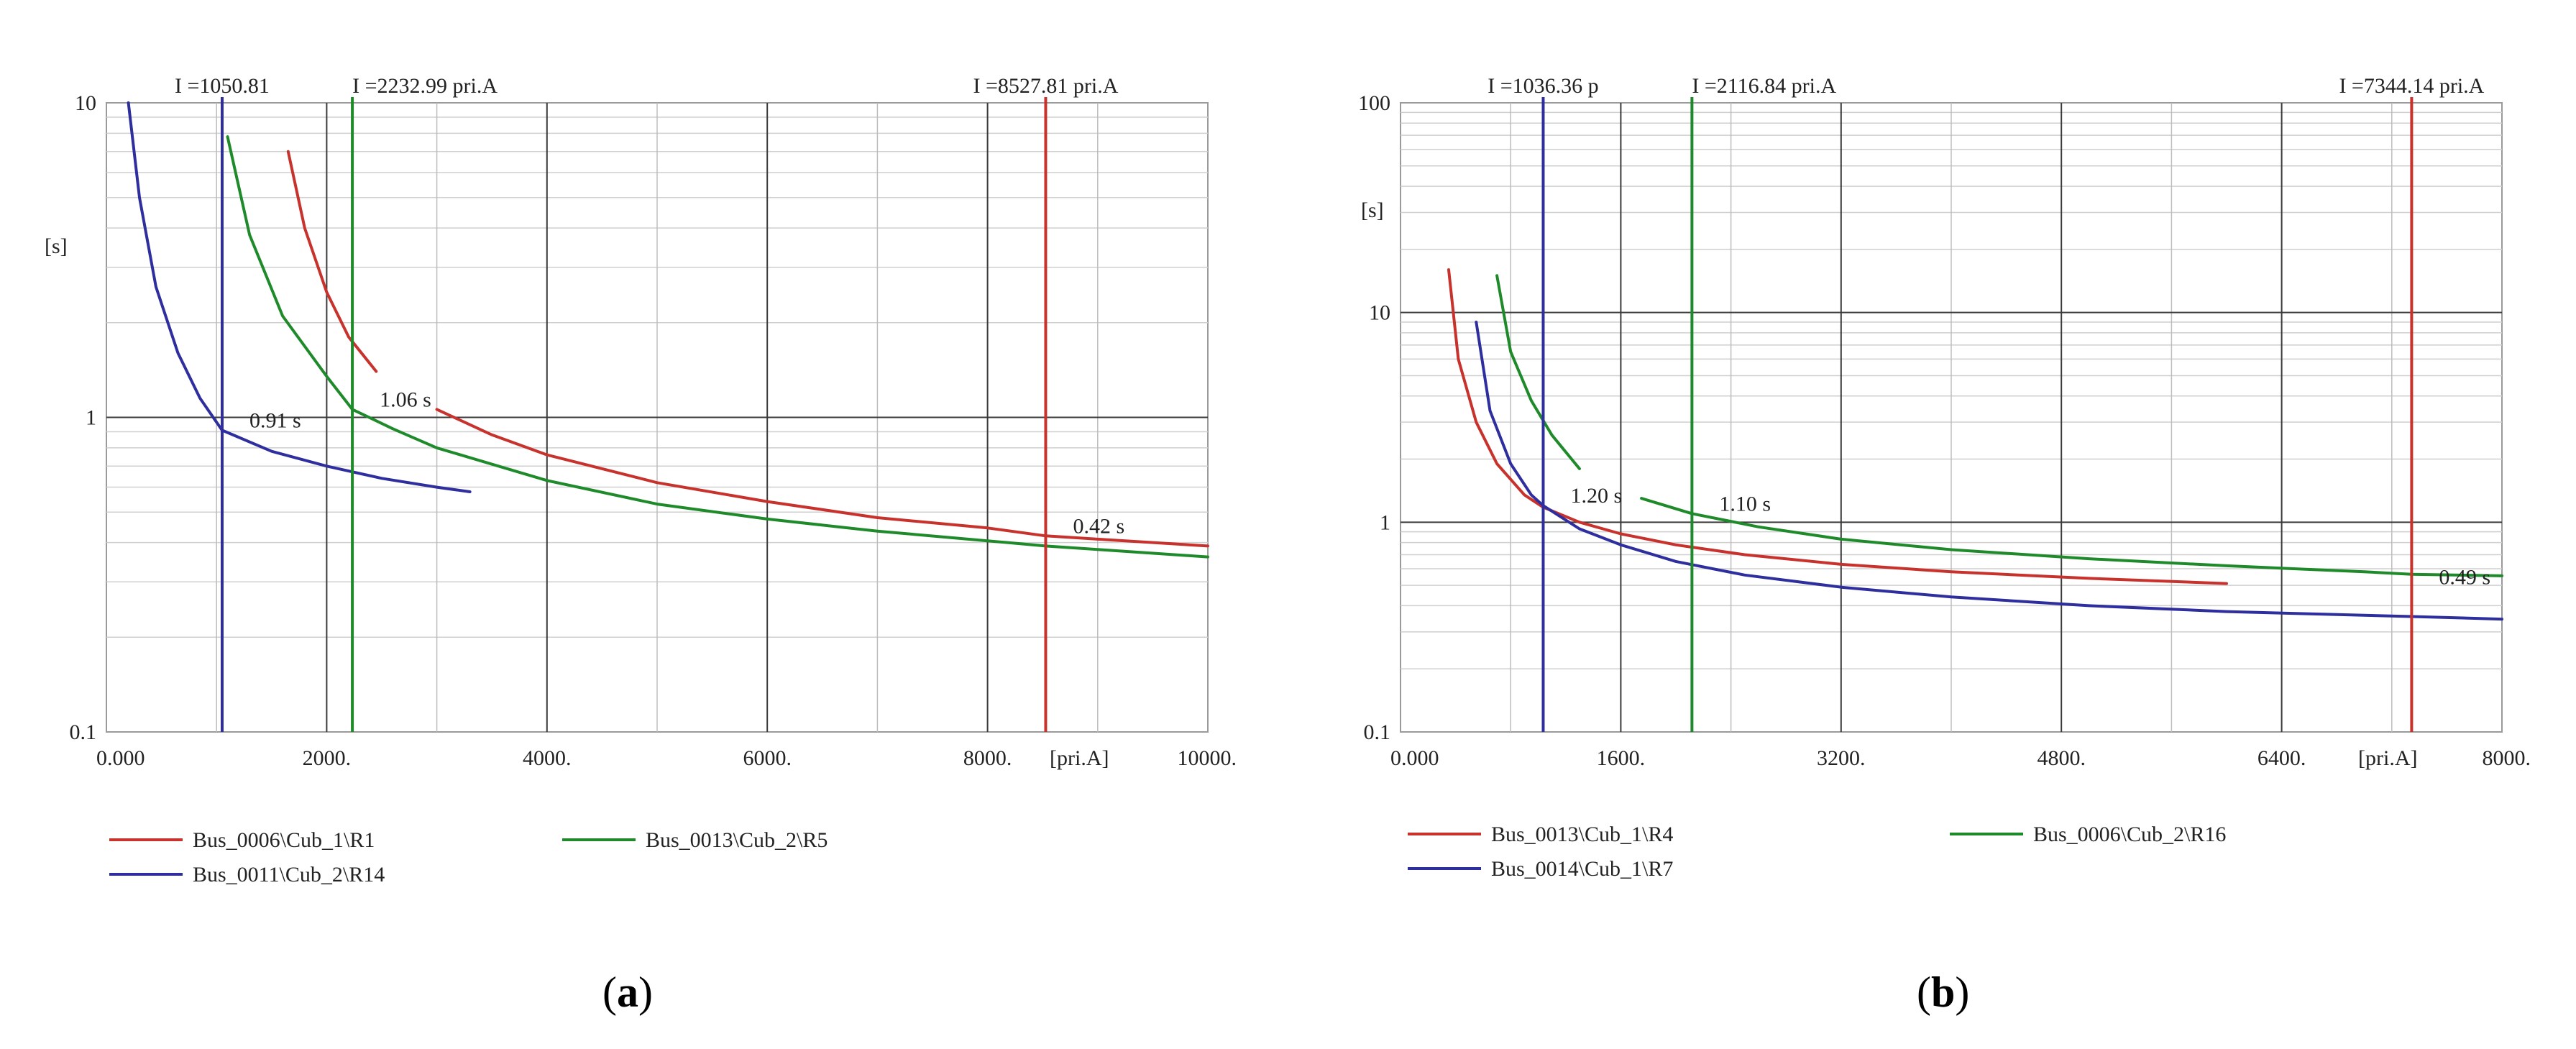 The height and width of the screenshot is (1049, 2576). I want to click on legend-label-a-1: Bus_0011\Cub_2\R14, so click(289, 875).